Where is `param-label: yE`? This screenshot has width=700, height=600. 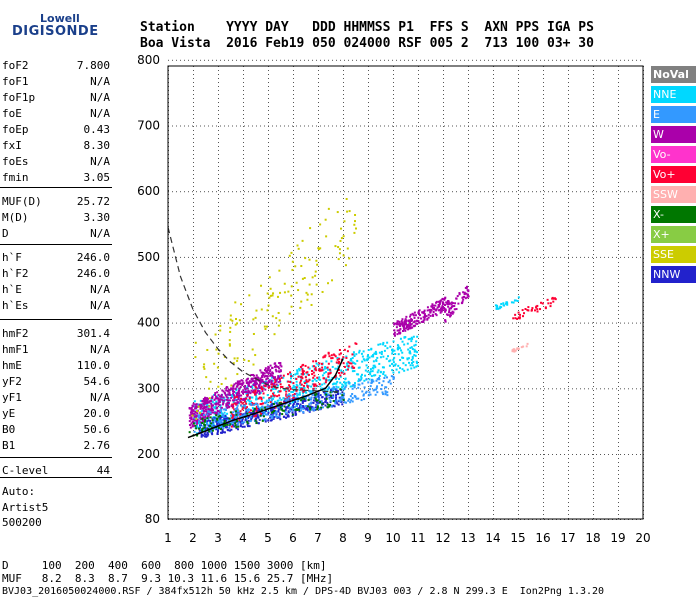
param-label: yE is located at coordinates (9, 413).